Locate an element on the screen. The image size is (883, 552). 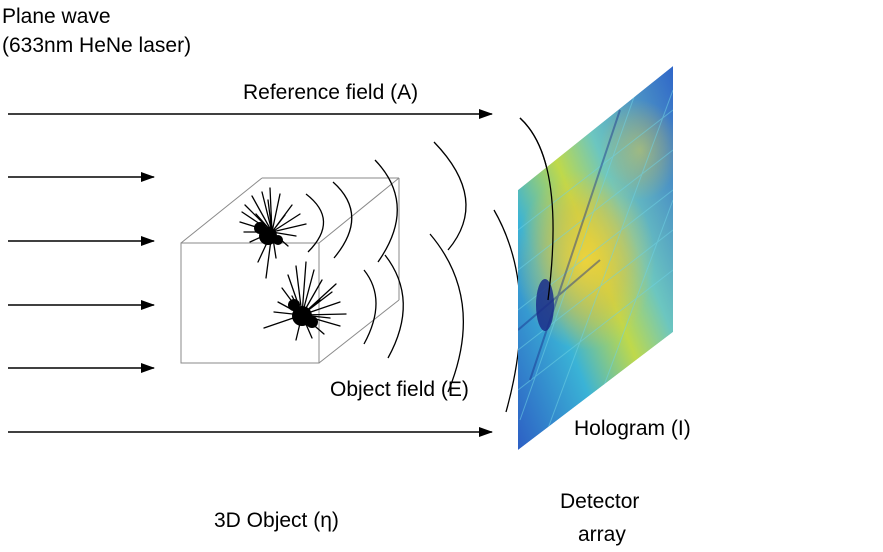
object-field-label: Object field (E) is located at coordinates (399, 389).